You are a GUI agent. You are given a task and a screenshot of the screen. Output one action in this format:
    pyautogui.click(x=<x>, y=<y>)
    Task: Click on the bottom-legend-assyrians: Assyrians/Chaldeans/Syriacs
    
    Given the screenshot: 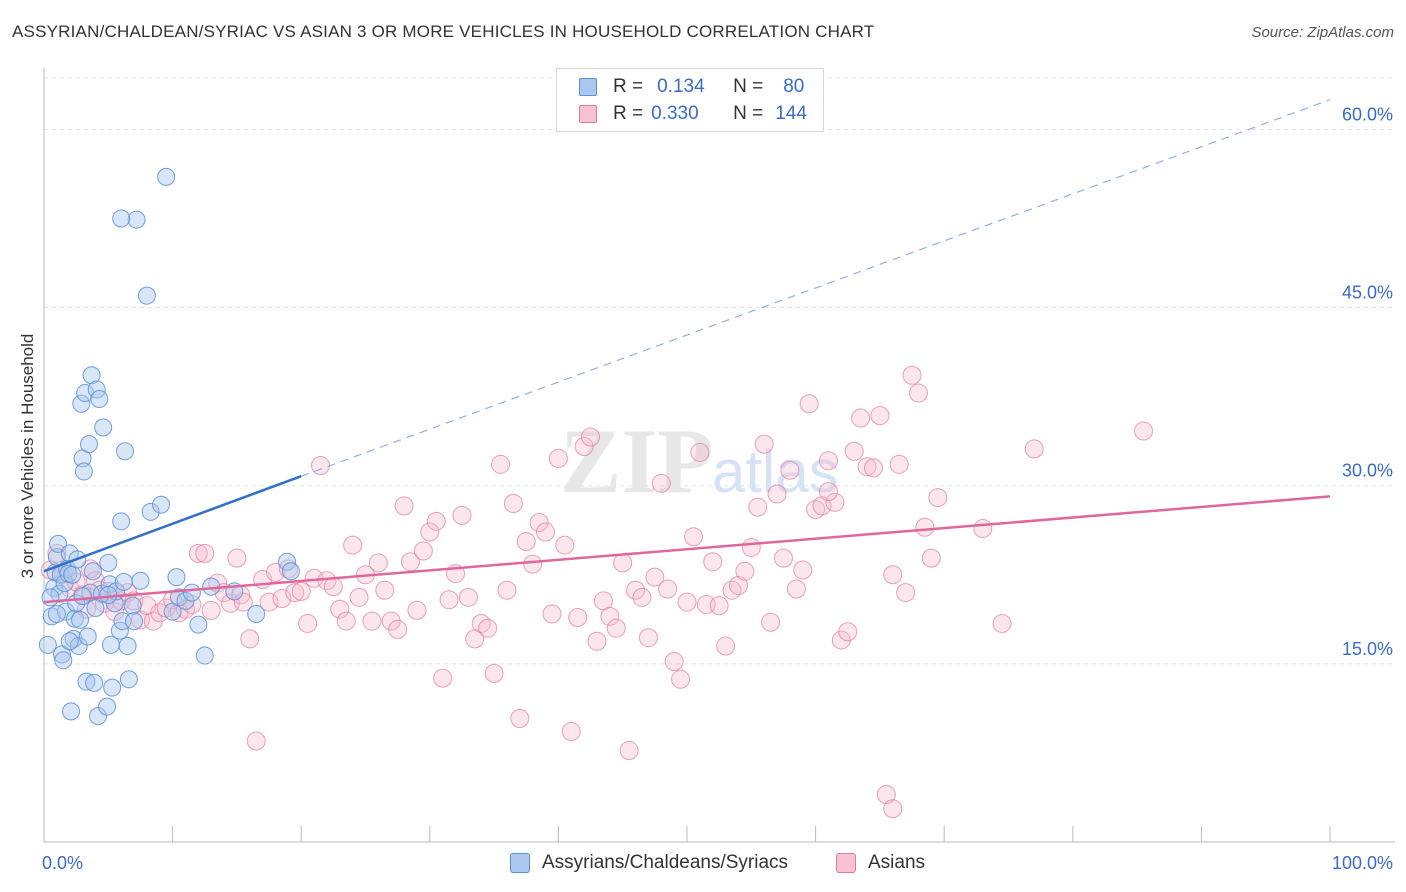 What is the action you would take?
    pyautogui.click(x=649, y=863)
    